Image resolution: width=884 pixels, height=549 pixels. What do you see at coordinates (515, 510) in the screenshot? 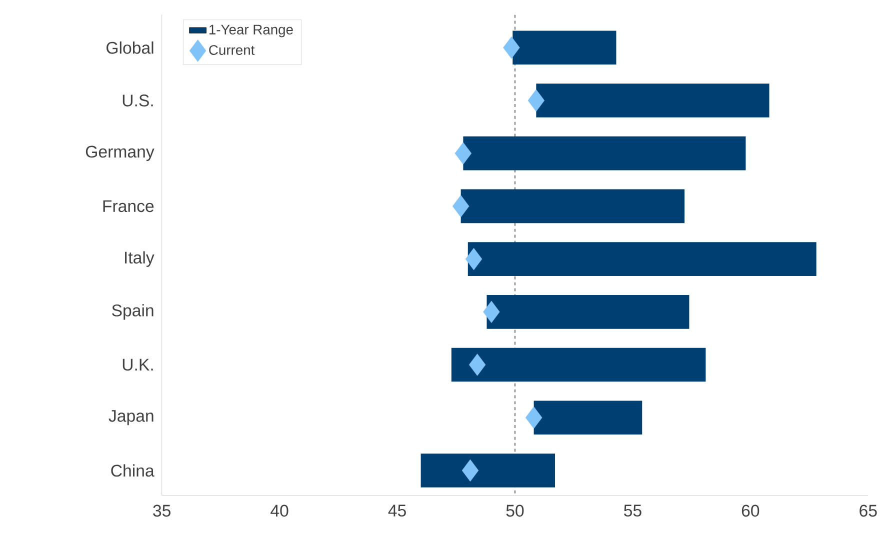
I see `x-tick-label: 50` at bounding box center [515, 510].